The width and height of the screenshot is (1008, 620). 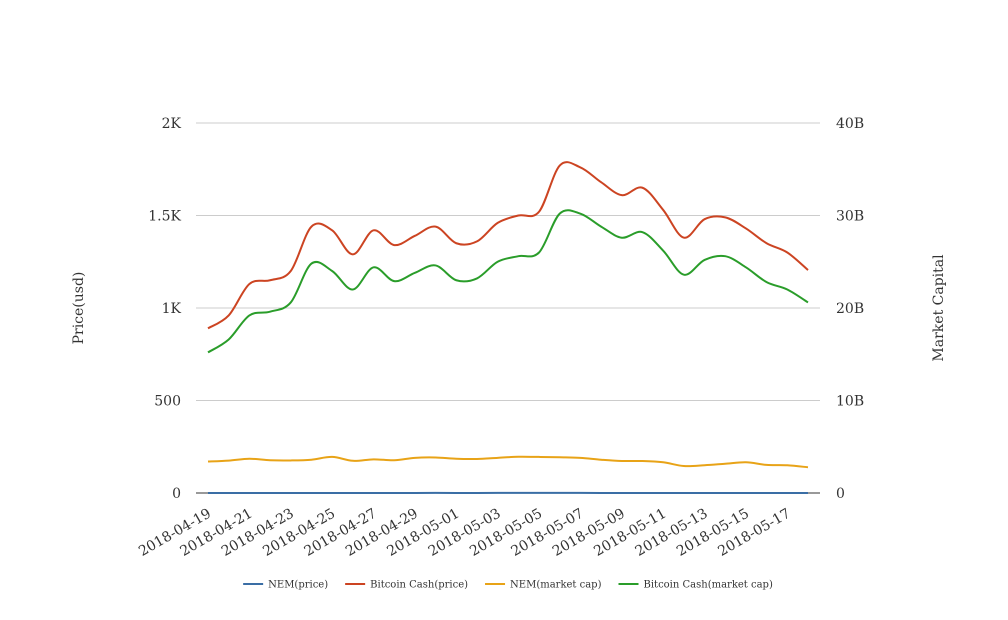 What do you see at coordinates (850, 217) in the screenshot?
I see `y-tick-label-right: 30B` at bounding box center [850, 217].